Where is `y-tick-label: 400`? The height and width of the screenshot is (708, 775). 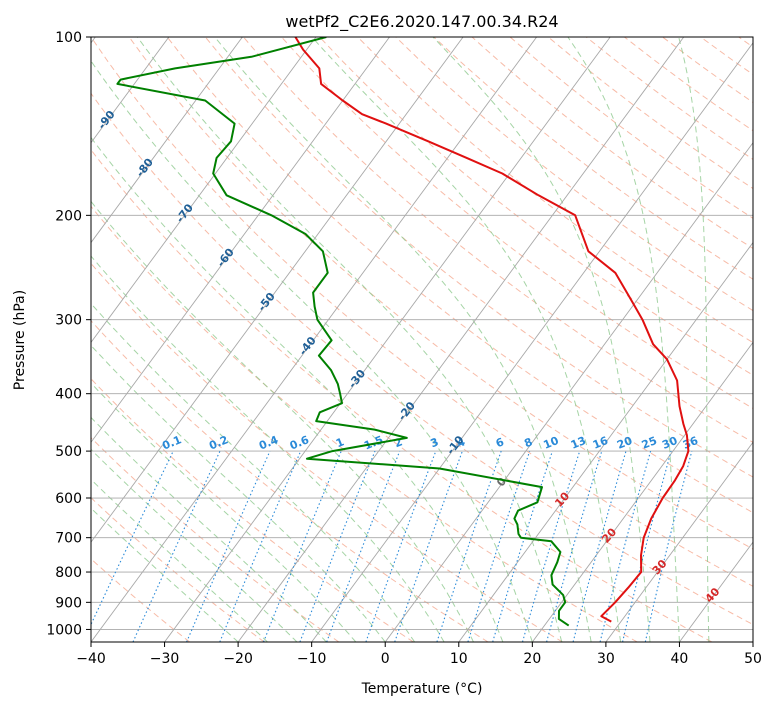 y-tick-label: 400 is located at coordinates (68, 395).